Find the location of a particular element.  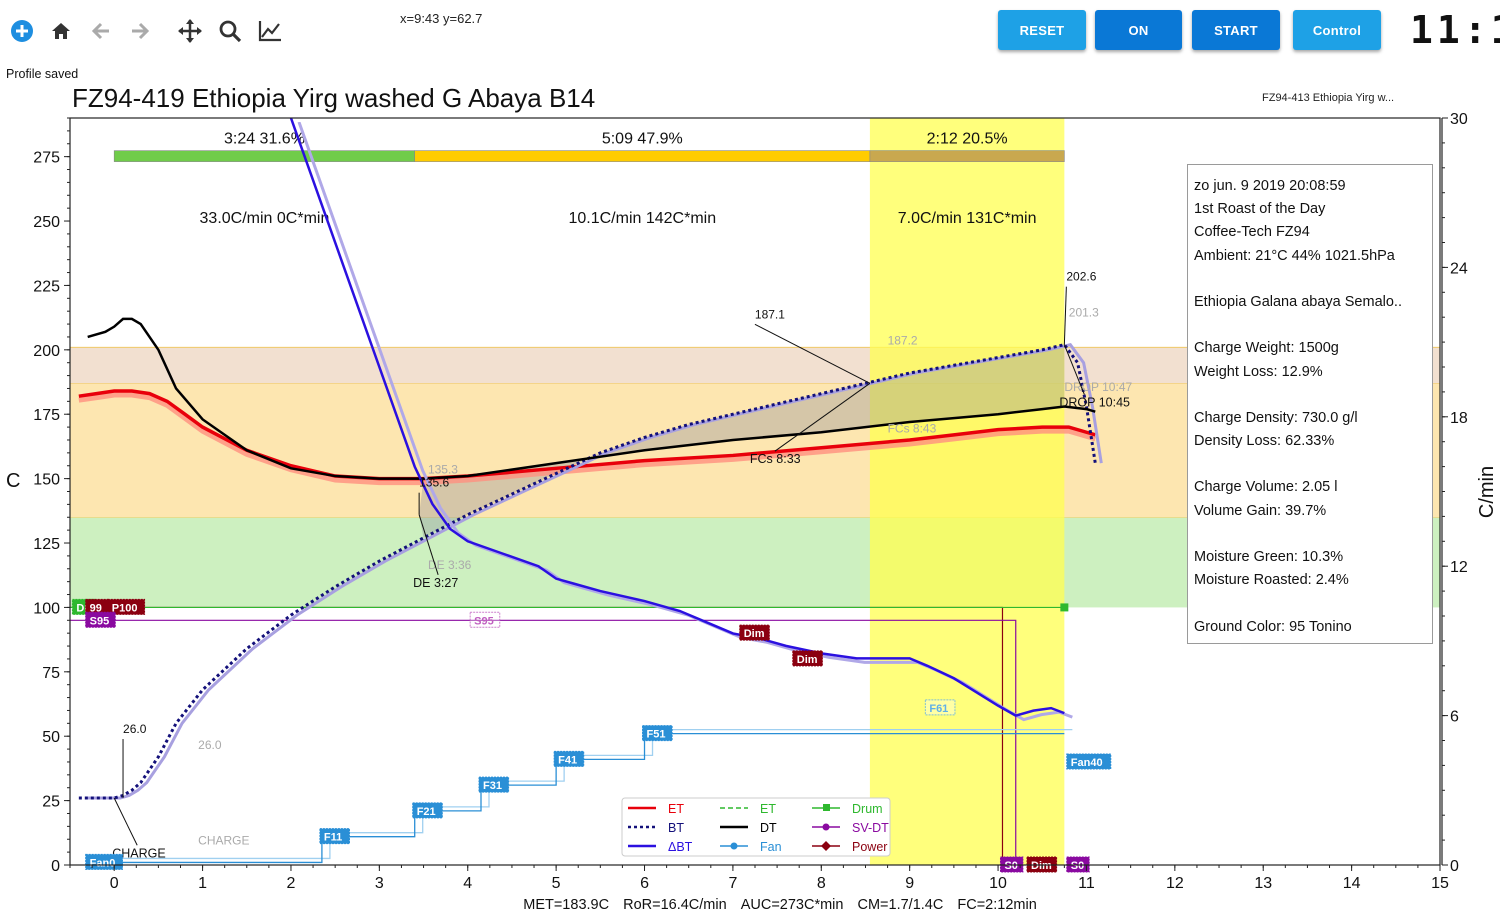

x-tick-label: 5 is located at coordinates (556, 883).